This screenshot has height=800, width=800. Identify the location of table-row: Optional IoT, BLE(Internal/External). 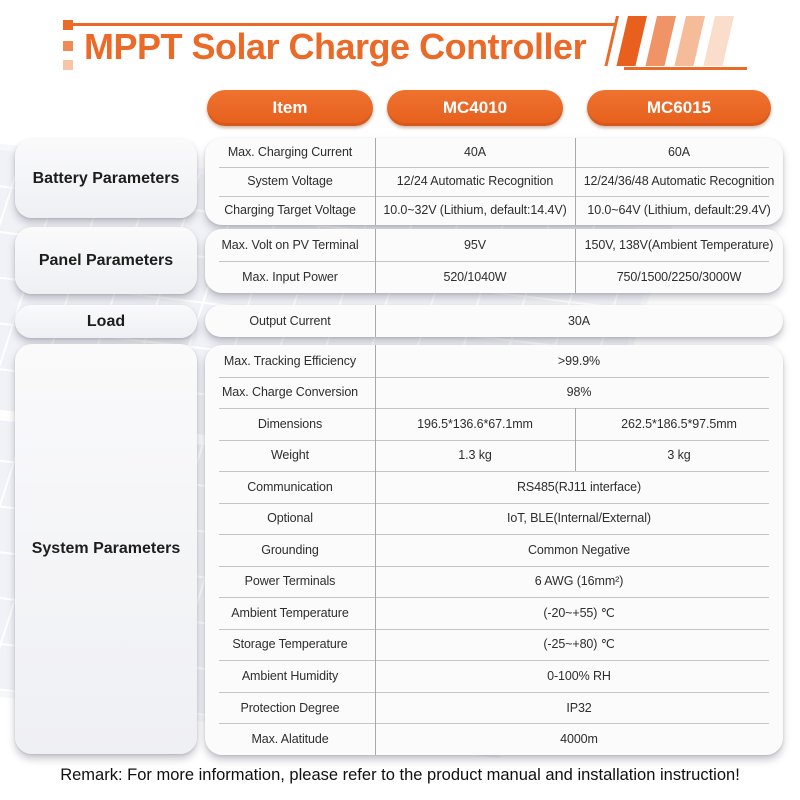
(494, 518).